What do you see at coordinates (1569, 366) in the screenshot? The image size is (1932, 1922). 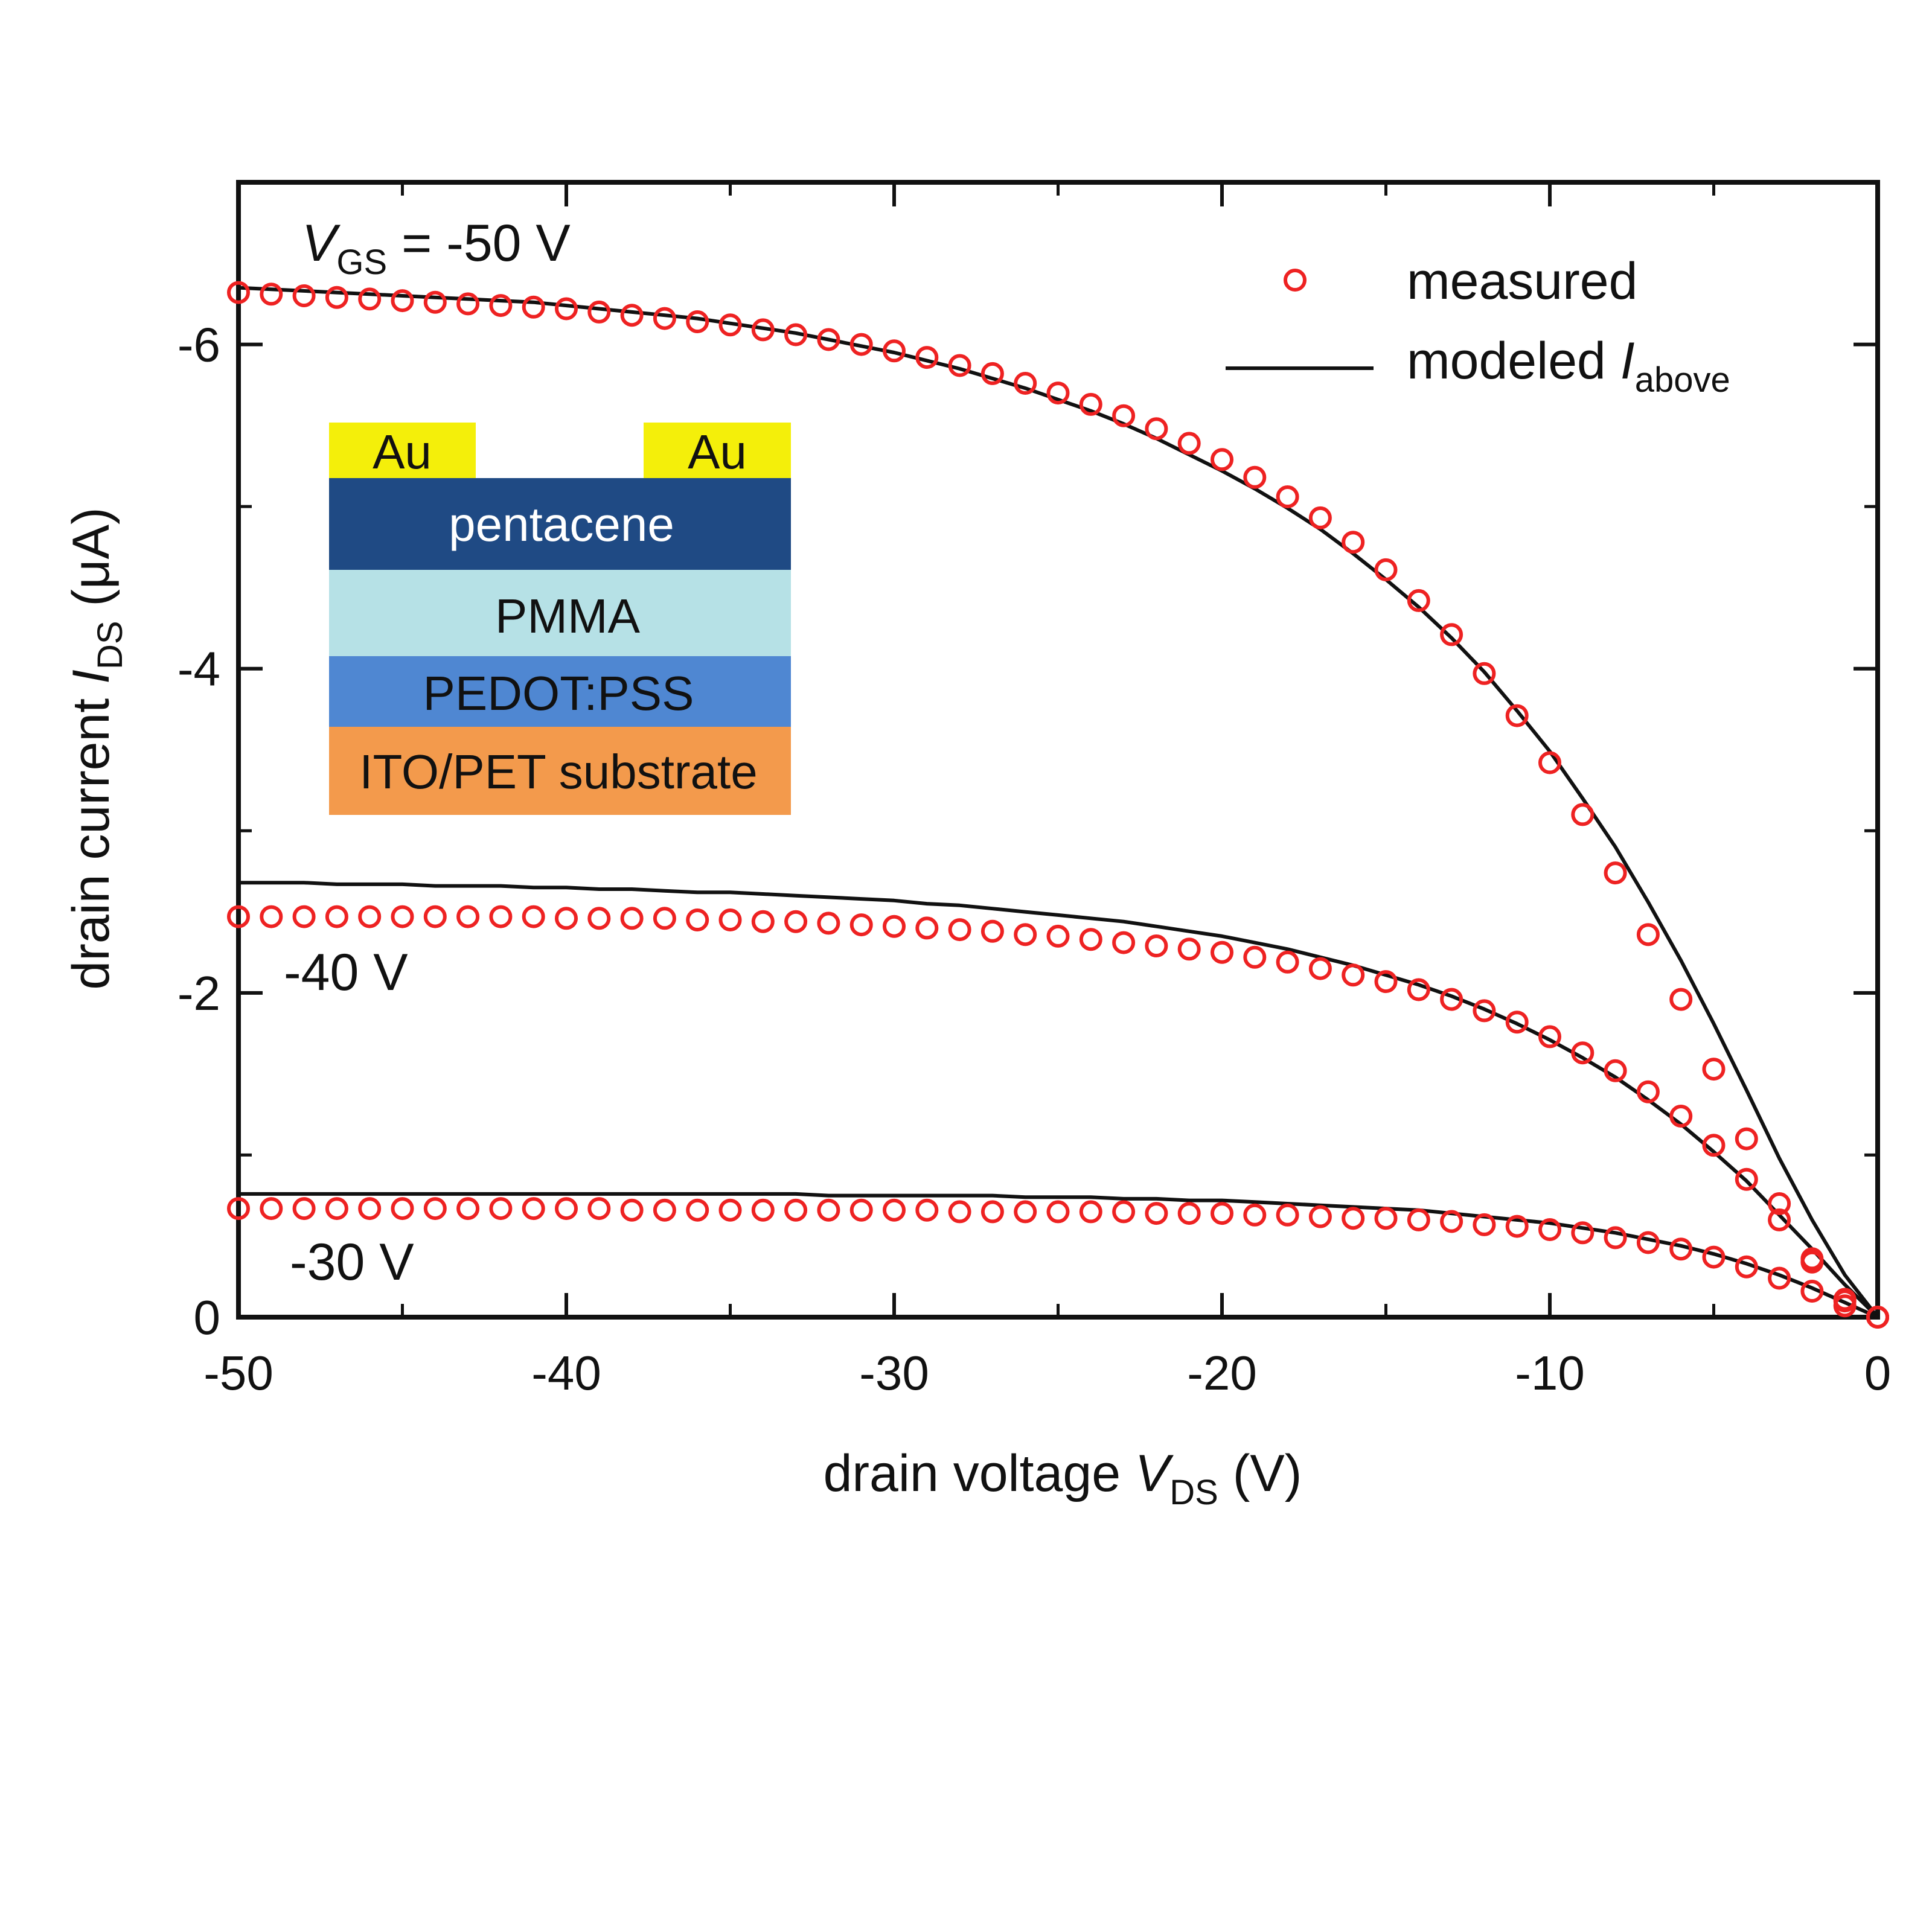 I see `legend-modeled-label: modeled Iabove` at bounding box center [1569, 366].